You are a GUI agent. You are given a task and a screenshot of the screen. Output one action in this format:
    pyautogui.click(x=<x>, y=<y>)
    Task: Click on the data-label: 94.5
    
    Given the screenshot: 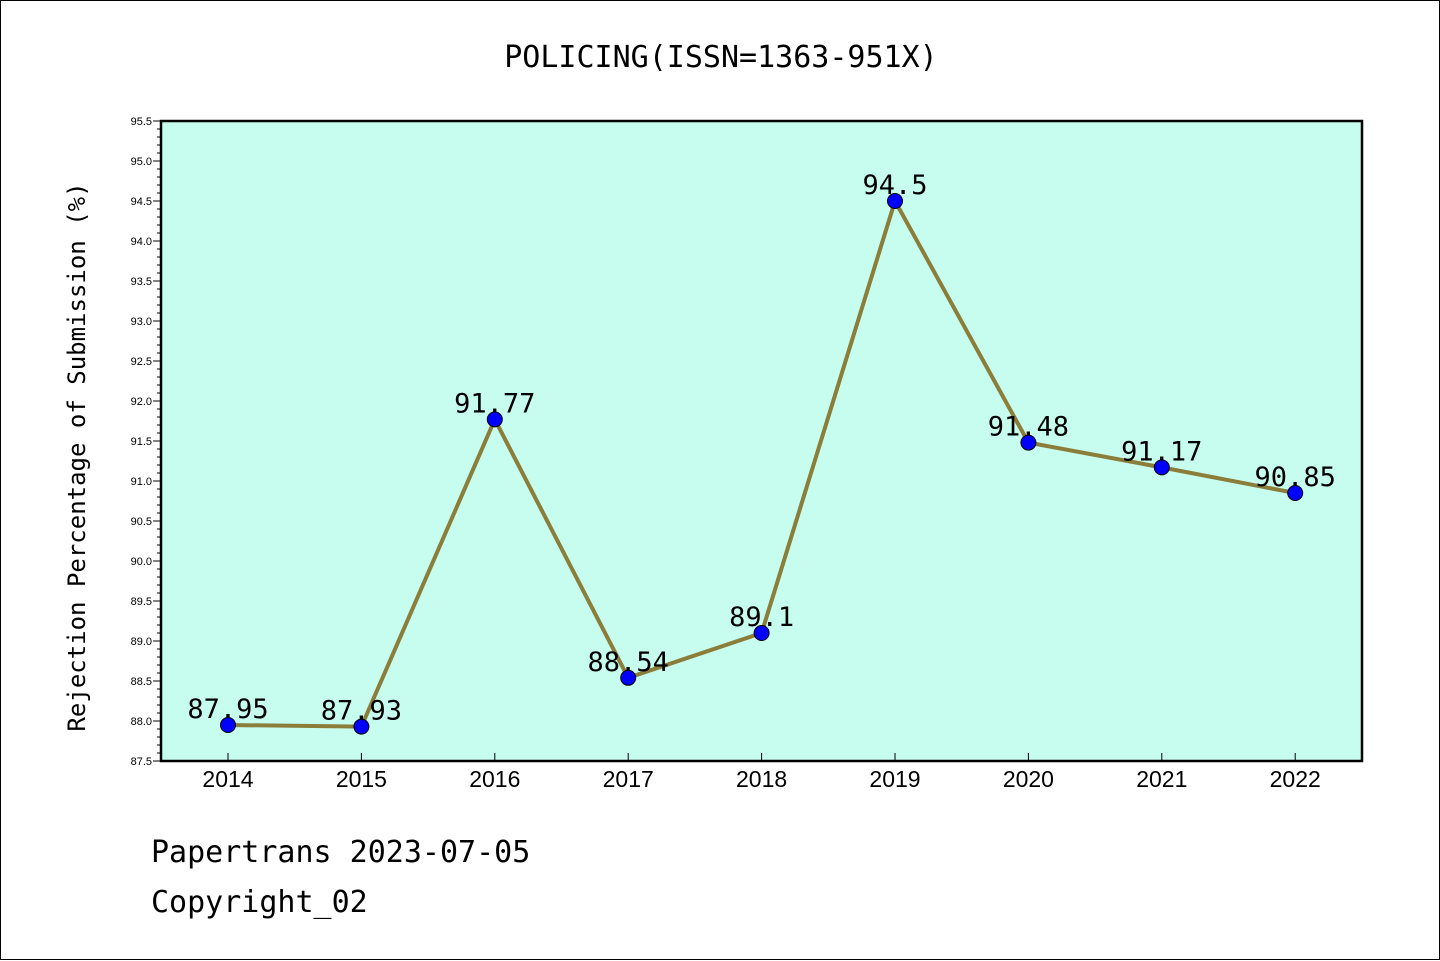 What is the action you would take?
    pyautogui.click(x=894, y=185)
    